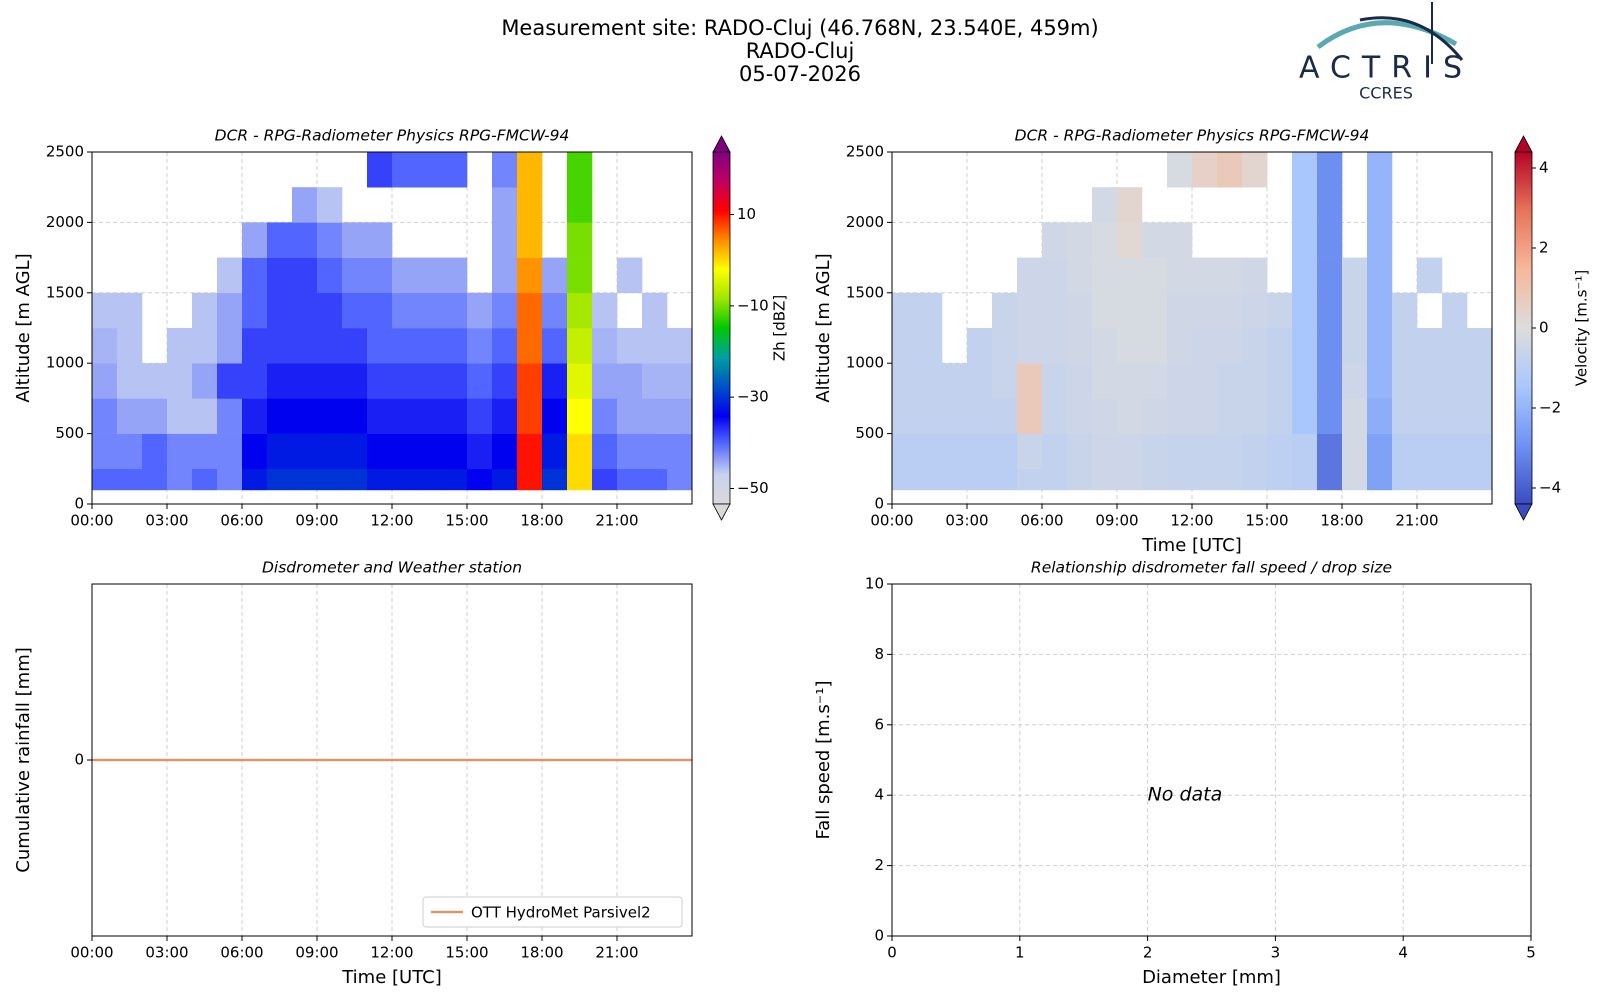 The height and width of the screenshot is (1000, 1600). I want to click on y-tick-label: 2500, so click(65, 152).